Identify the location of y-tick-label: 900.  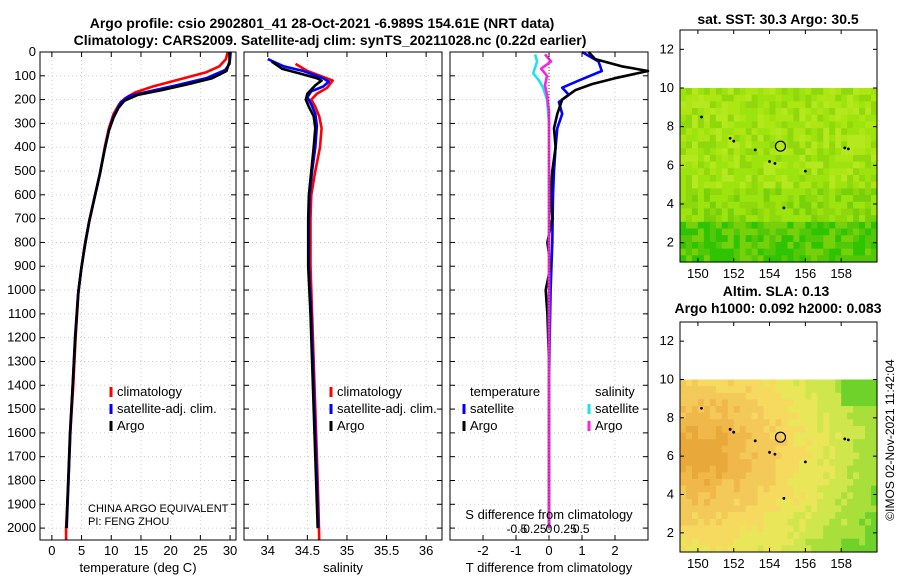
(25, 265).